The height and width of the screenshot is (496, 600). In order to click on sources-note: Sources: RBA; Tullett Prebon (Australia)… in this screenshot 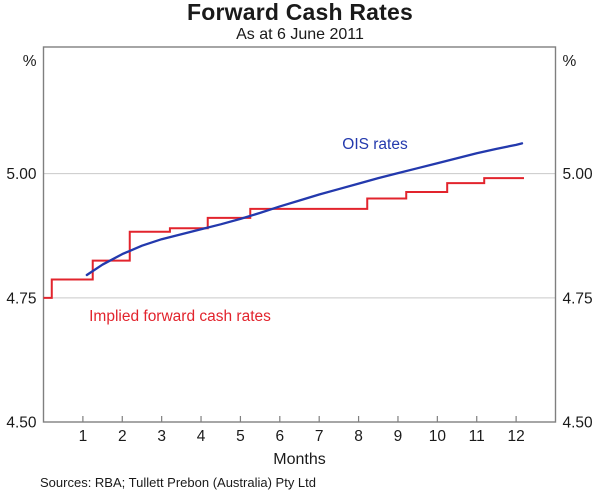, I will do `click(178, 482)`.